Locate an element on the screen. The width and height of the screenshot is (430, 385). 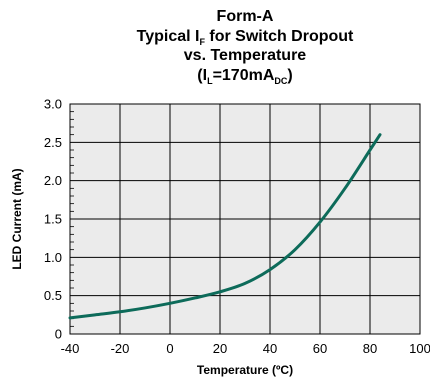
y-tick-label: 1.0 is located at coordinates (53, 257).